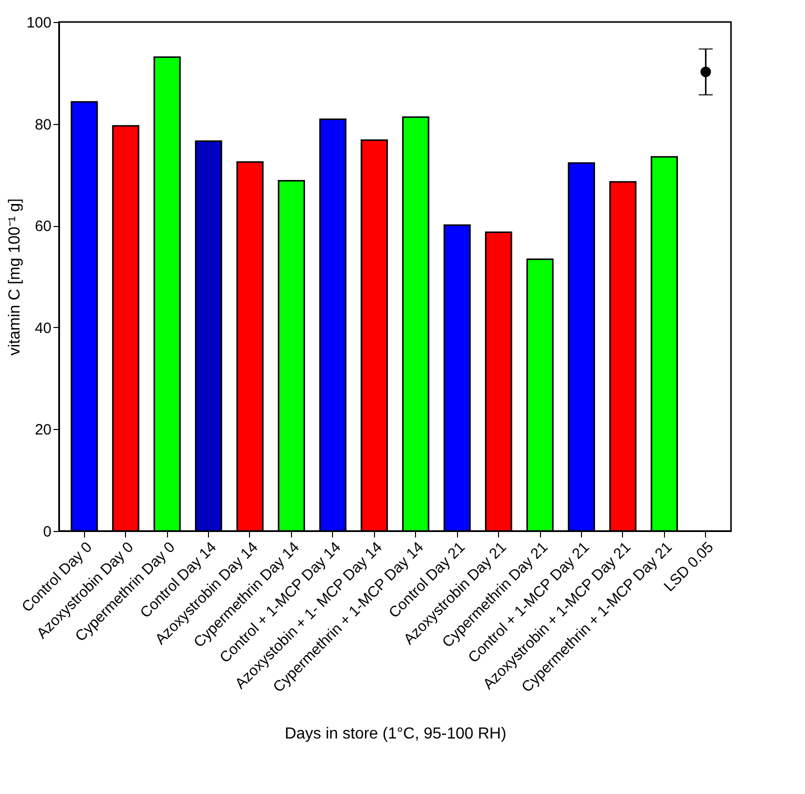  I want to click on x-axis-title: Days in store (1°C, 95-100 RH), so click(395, 733).